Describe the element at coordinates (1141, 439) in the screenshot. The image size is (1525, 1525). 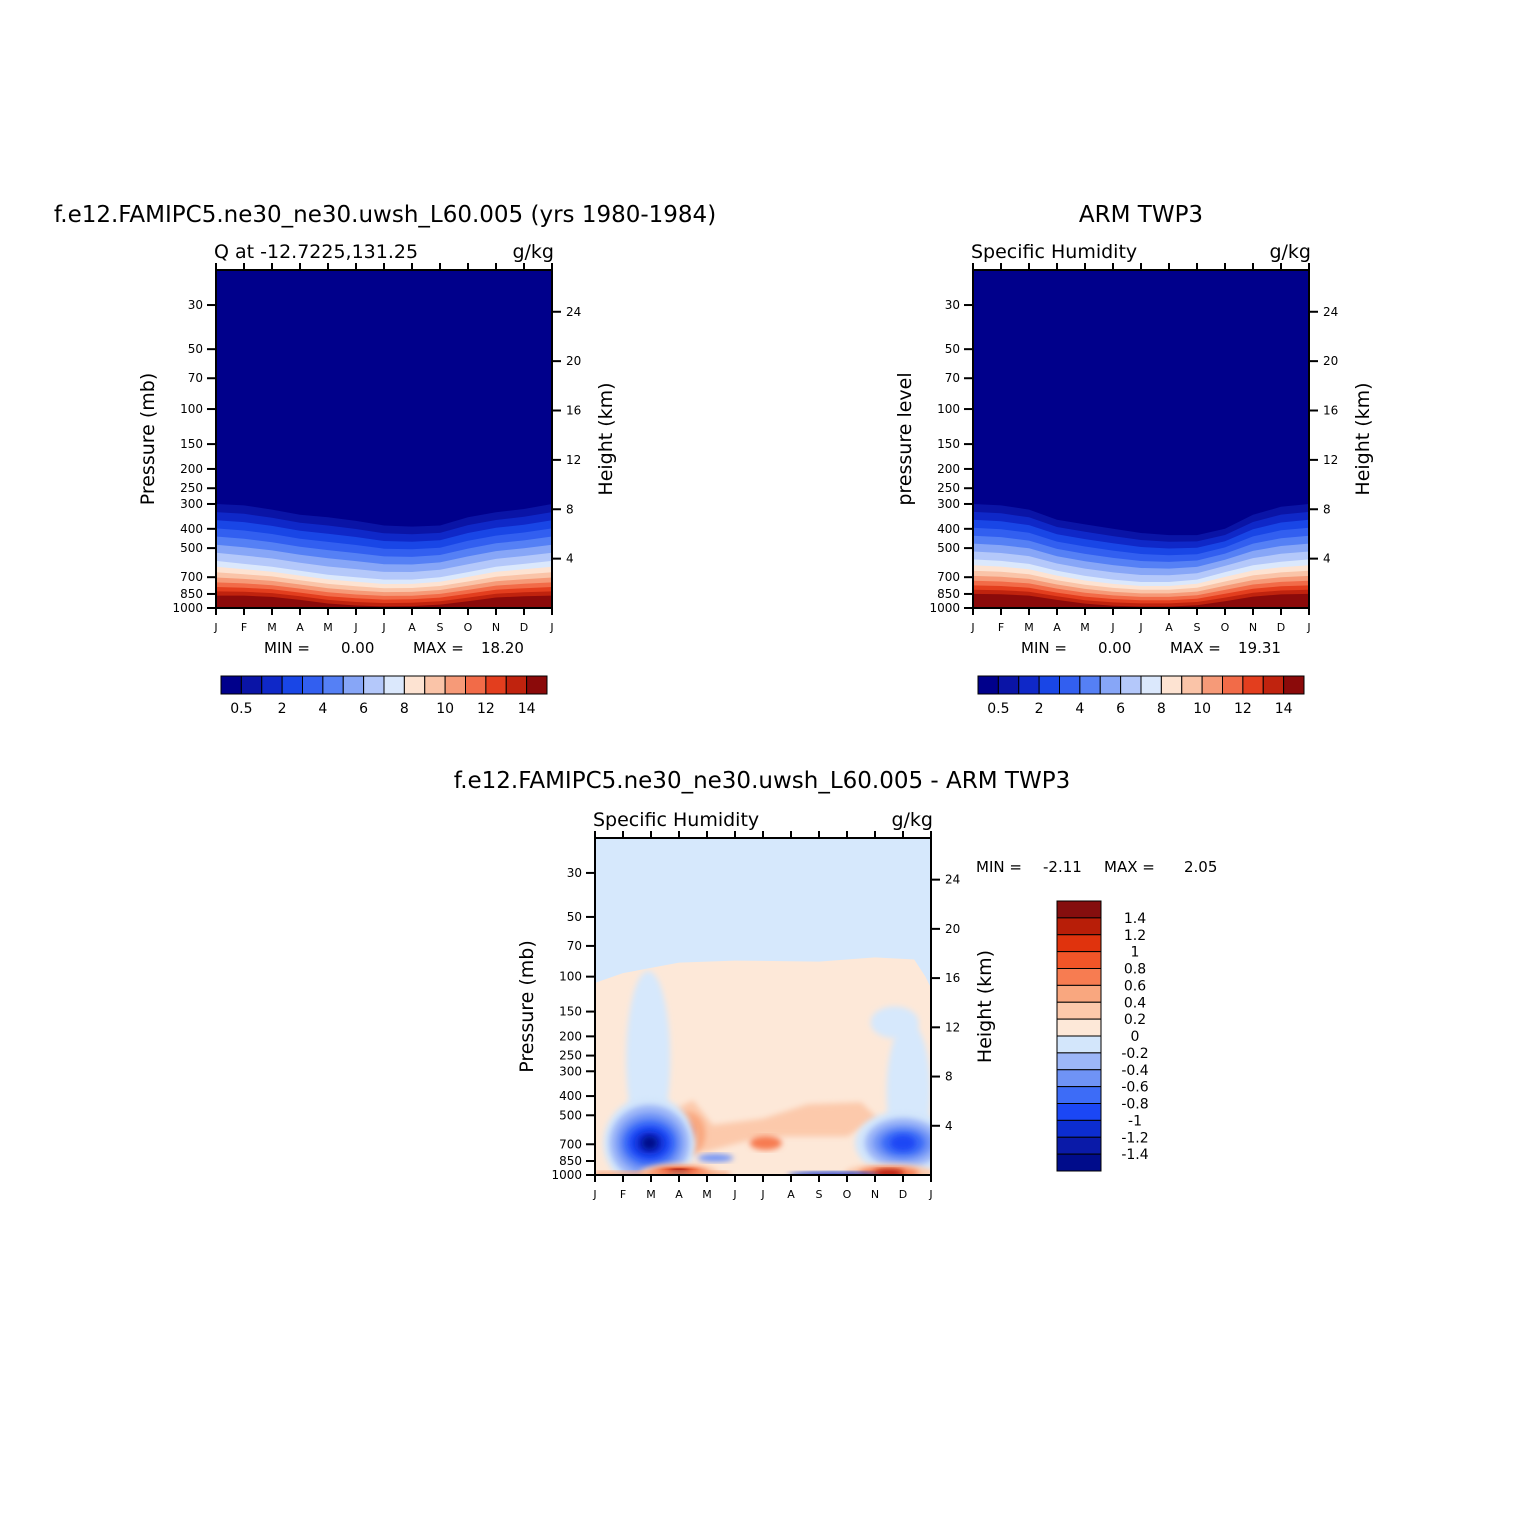
I see `q-field` at that location.